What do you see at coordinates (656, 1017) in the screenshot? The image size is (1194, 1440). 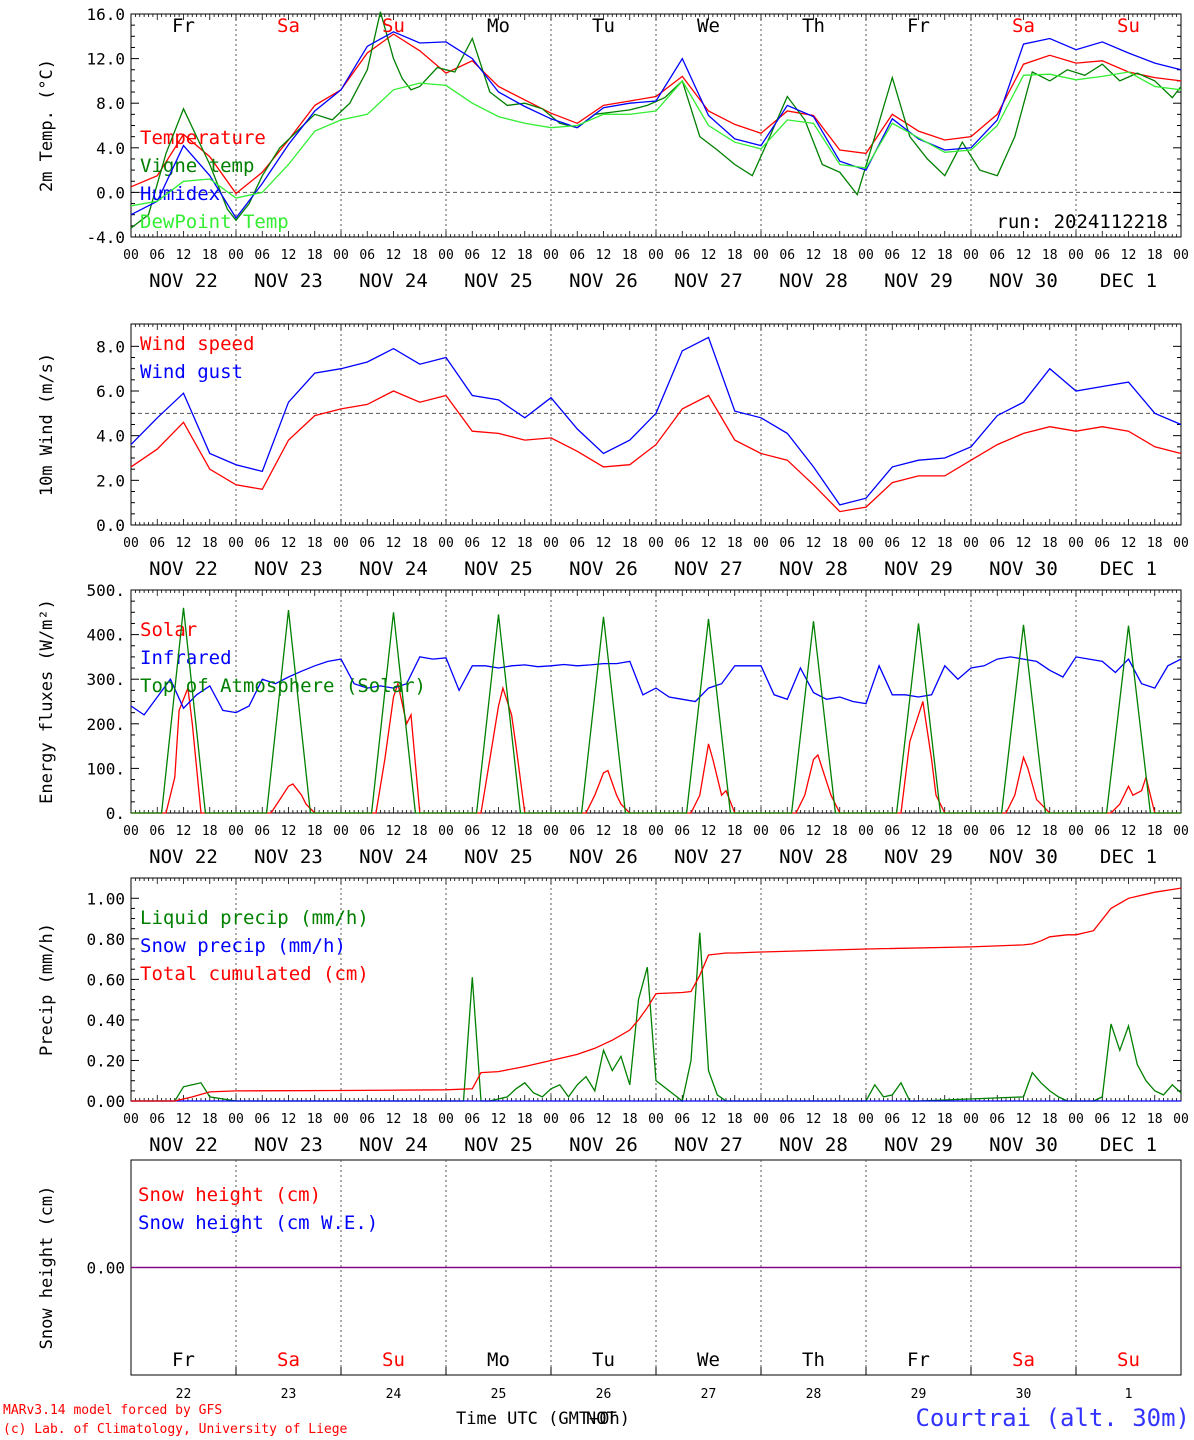 I see `series-line-liquid-precip-mm-h-` at bounding box center [656, 1017].